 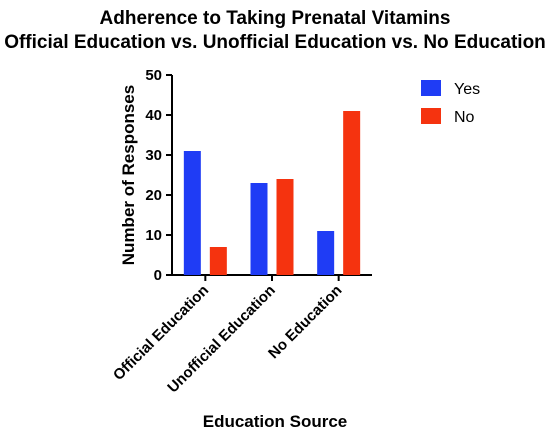 What do you see at coordinates (326, 253) in the screenshot?
I see `bar-yes-no-education` at bounding box center [326, 253].